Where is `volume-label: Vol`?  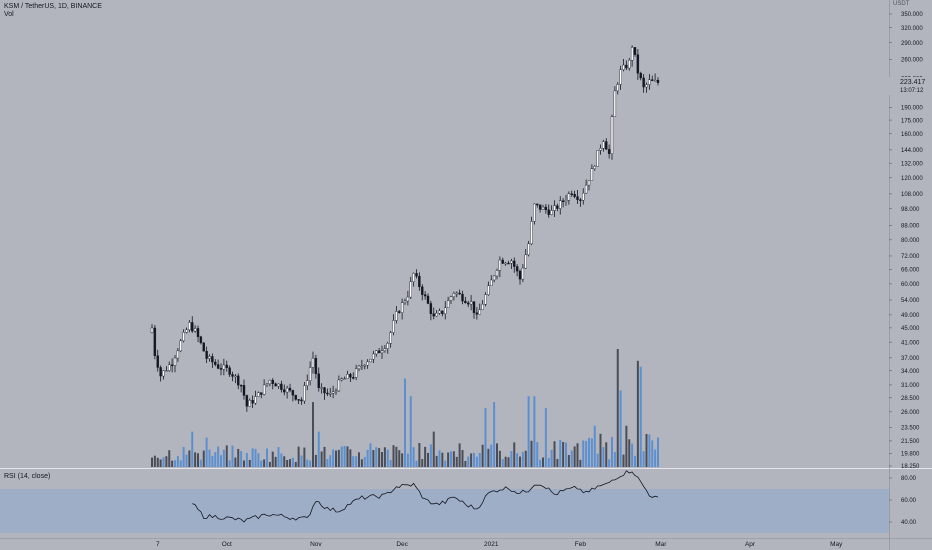
volume-label: Vol is located at coordinates (9, 14).